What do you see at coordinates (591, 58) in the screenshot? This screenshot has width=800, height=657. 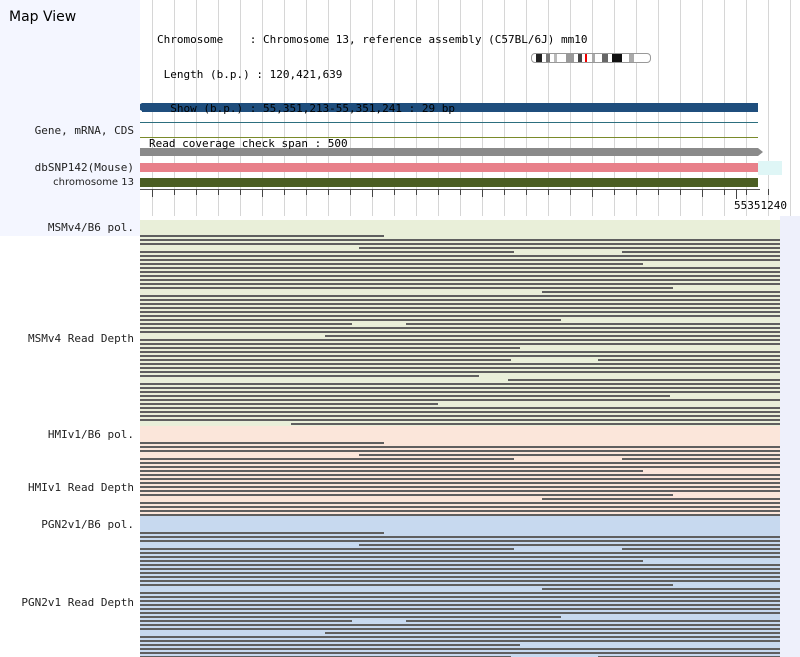 I see `chromosome-ideogram` at bounding box center [591, 58].